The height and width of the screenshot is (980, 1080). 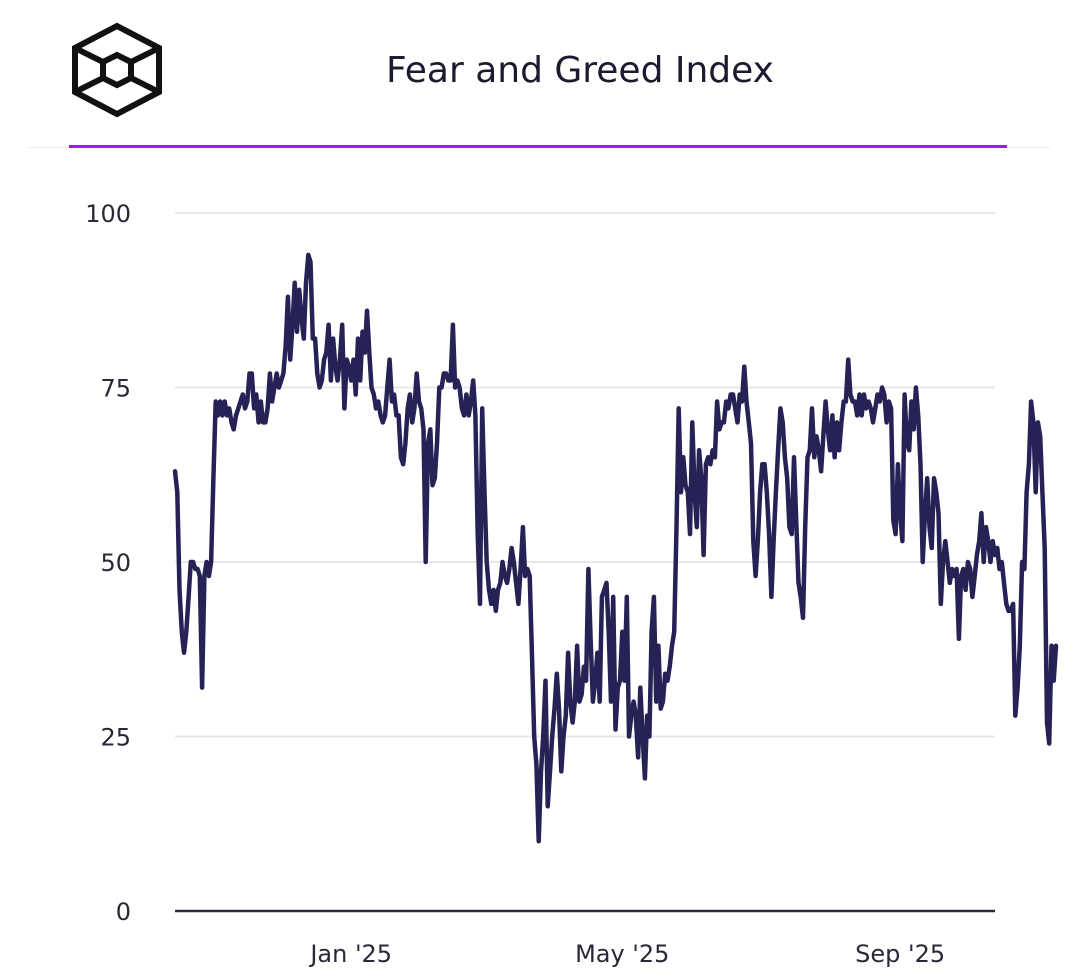 I want to click on x-tick-label-1: May '25, so click(x=622, y=954).